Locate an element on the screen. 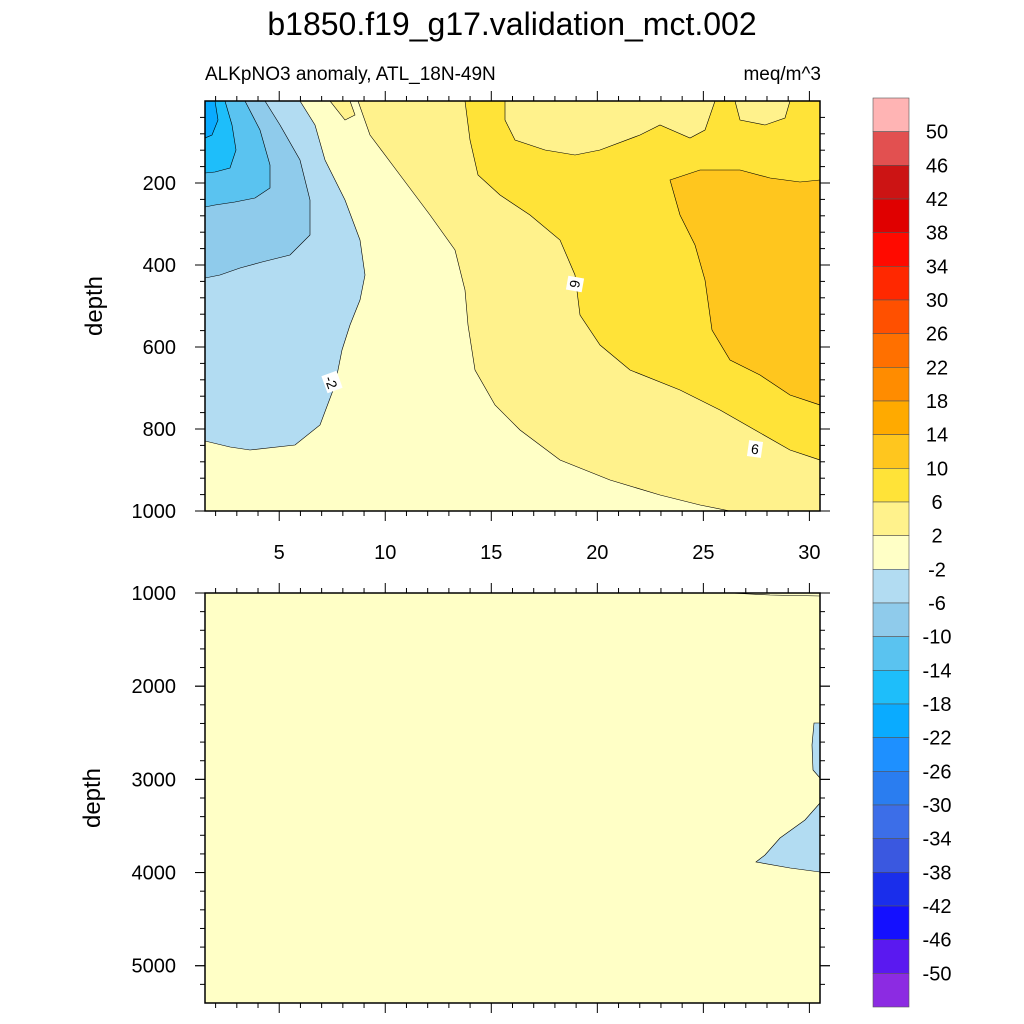 The image size is (1024, 1024). x-tick-label: 20 is located at coordinates (597, 553).